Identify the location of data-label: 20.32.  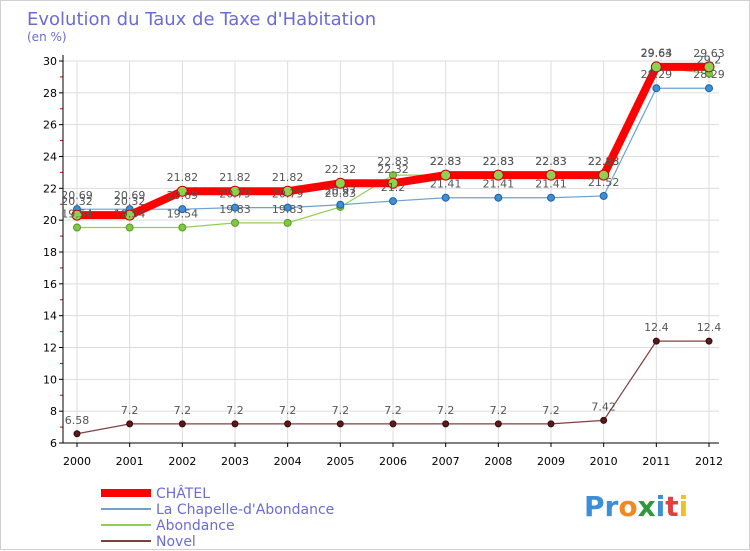
(130, 201).